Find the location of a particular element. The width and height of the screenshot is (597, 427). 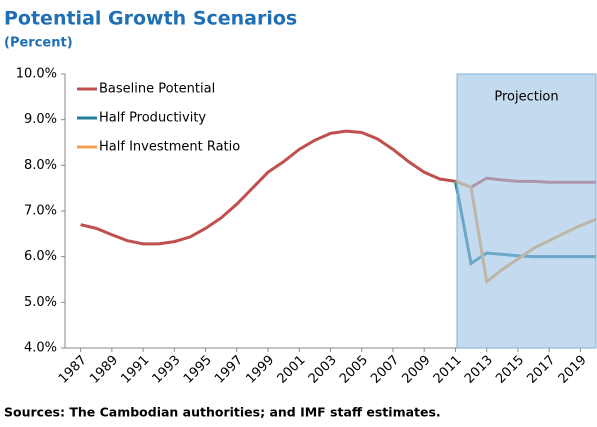

x-tick-label: 1995 is located at coordinates (198, 370).